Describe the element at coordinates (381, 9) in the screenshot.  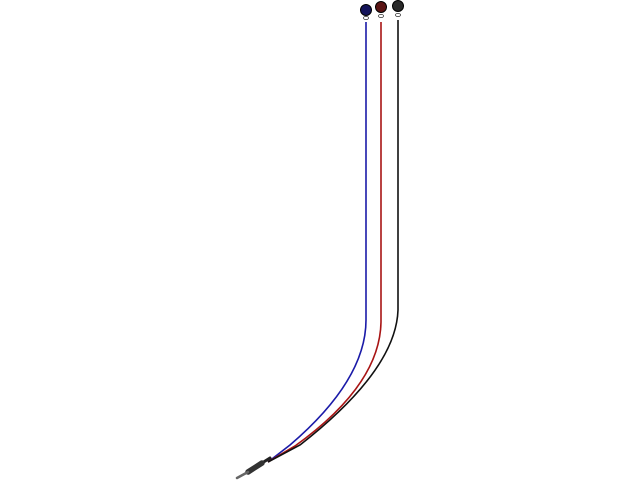
I see `red-connector` at that location.